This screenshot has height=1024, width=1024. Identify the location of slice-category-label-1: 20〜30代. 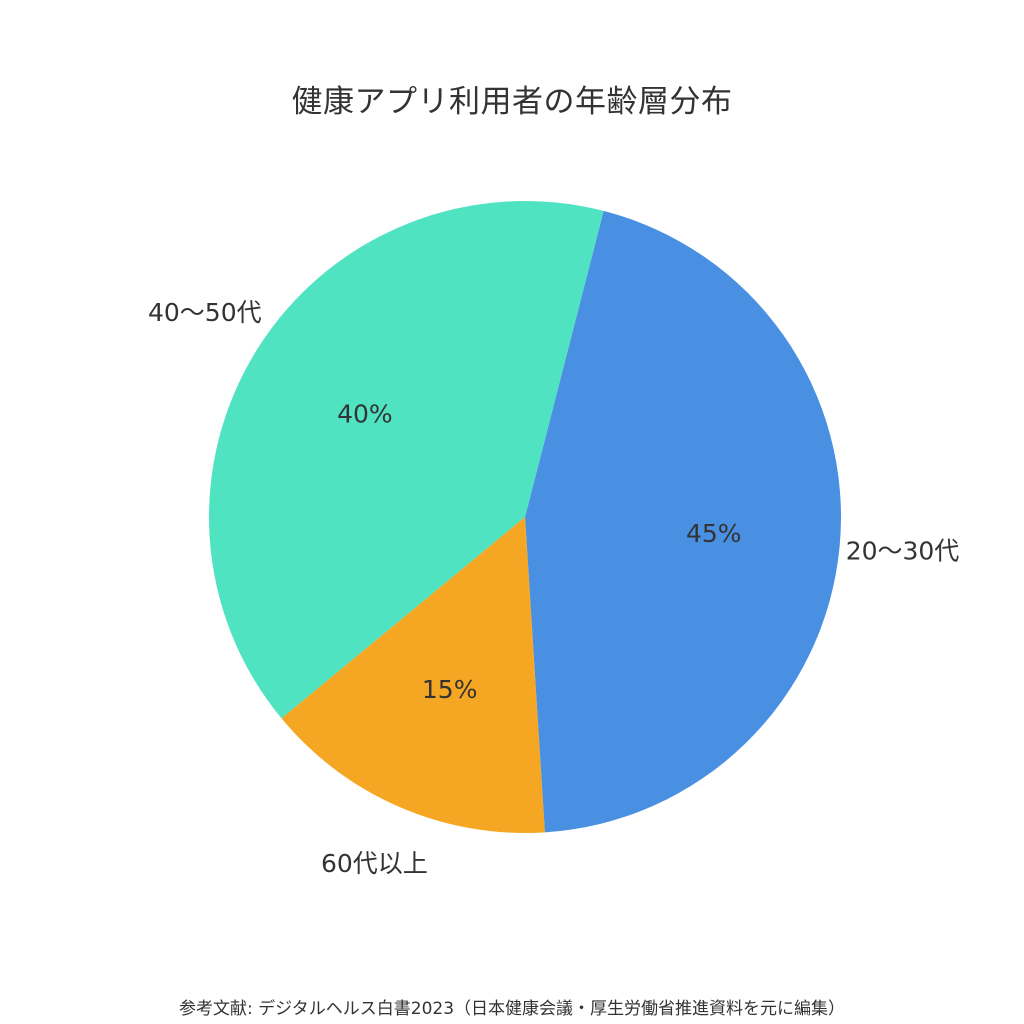
(903, 551).